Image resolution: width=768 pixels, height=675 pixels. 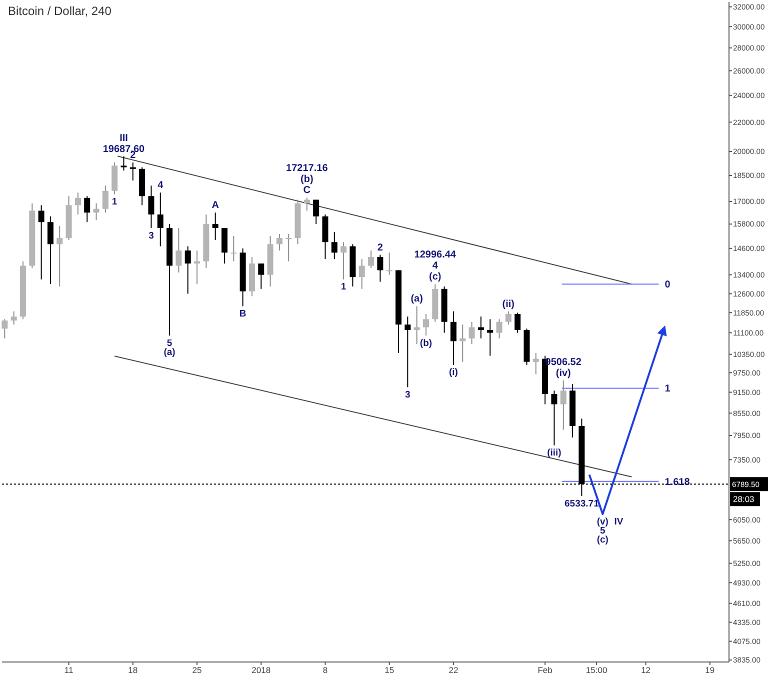 I want to click on annotation: A, so click(x=215, y=206).